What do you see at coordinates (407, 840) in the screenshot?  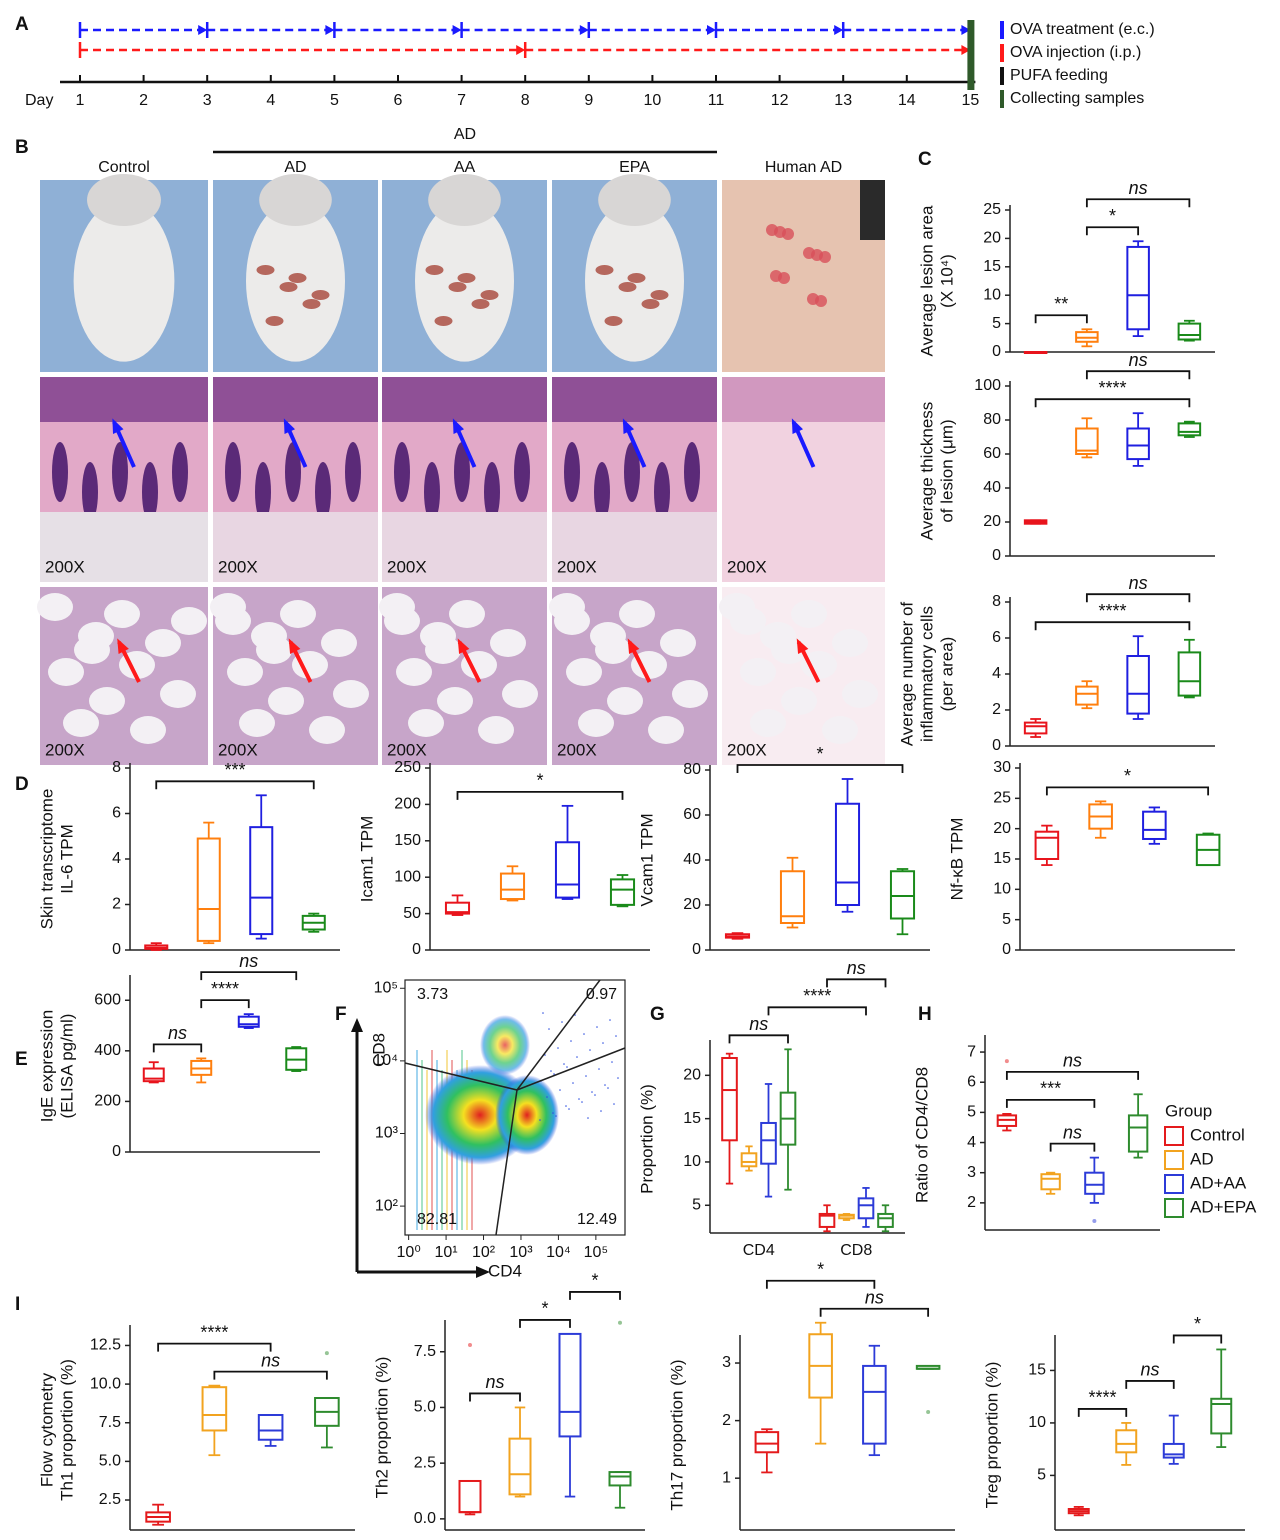 I see `y-tick-label: 150` at bounding box center [407, 840].